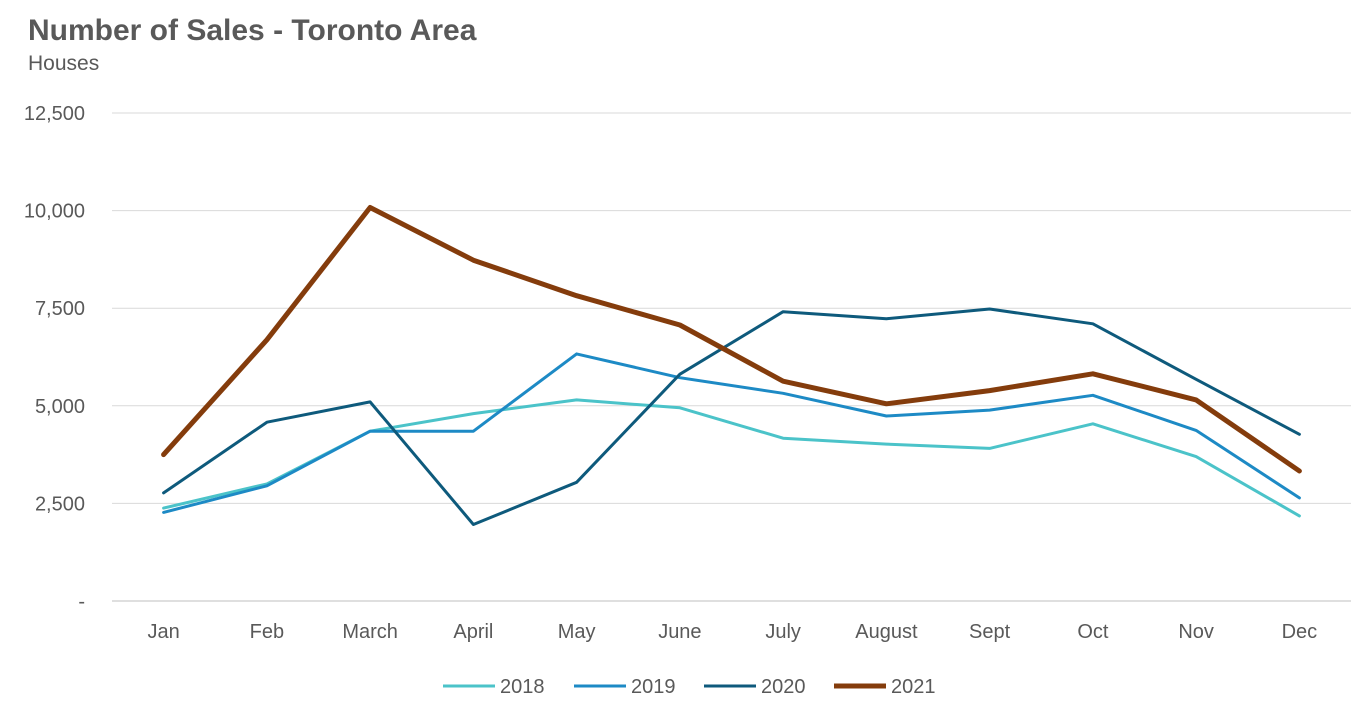 This screenshot has height=719, width=1365. Describe the element at coordinates (689, 687) in the screenshot. I see `legend: 2018 2019 2020 2021` at that location.